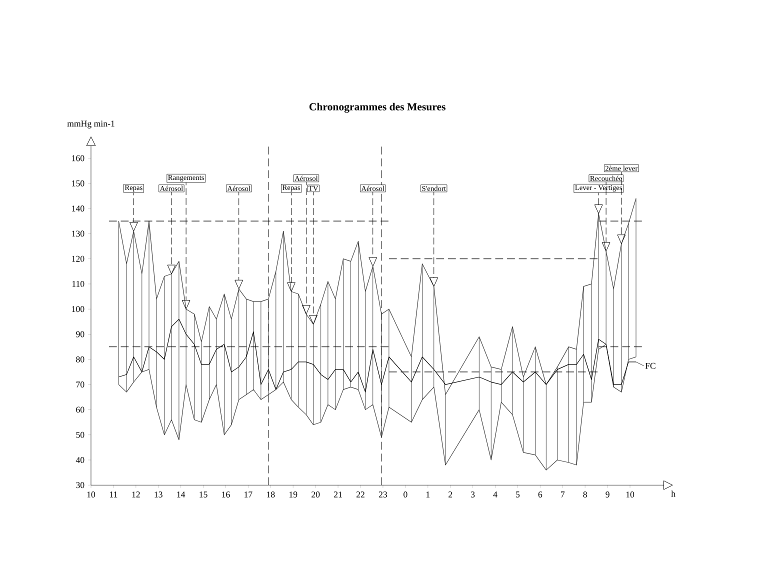 The width and height of the screenshot is (769, 572). What do you see at coordinates (80, 435) in the screenshot?
I see `y-tick-label: 50` at bounding box center [80, 435].